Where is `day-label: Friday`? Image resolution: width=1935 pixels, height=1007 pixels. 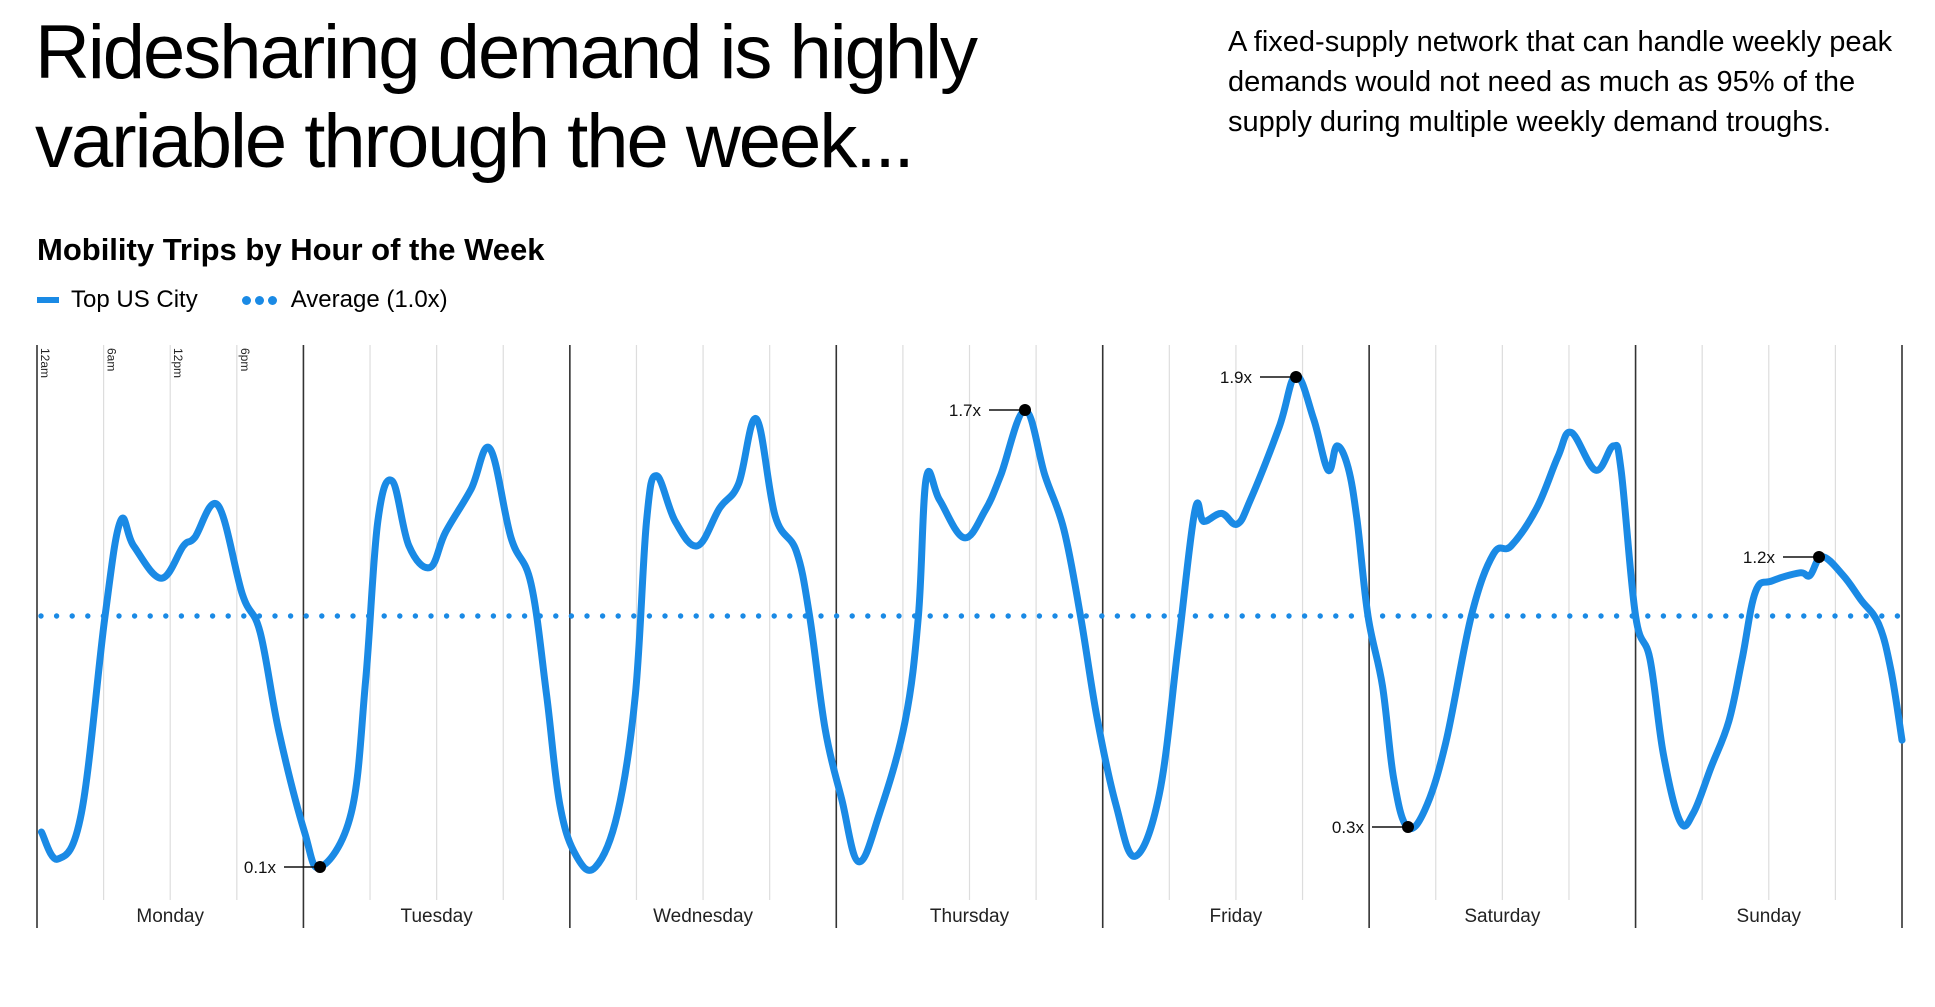
day-label: Friday is located at coordinates (1236, 916).